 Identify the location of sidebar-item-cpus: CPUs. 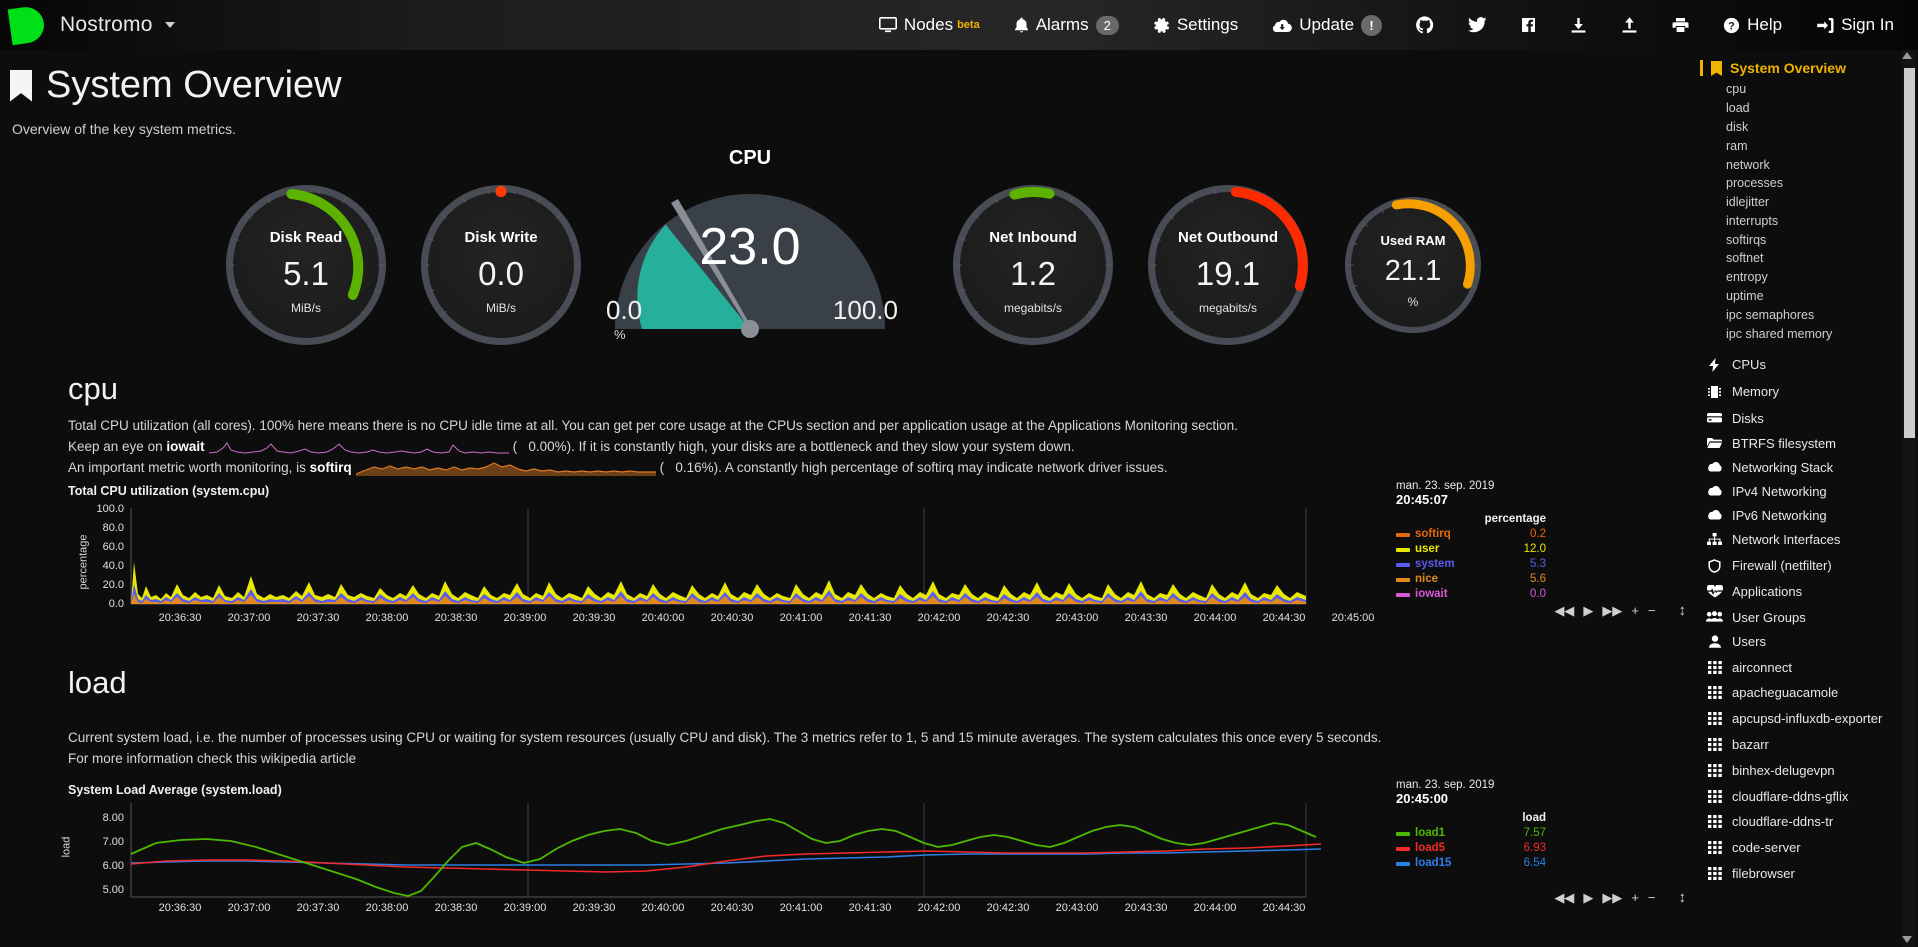
(1800, 366).